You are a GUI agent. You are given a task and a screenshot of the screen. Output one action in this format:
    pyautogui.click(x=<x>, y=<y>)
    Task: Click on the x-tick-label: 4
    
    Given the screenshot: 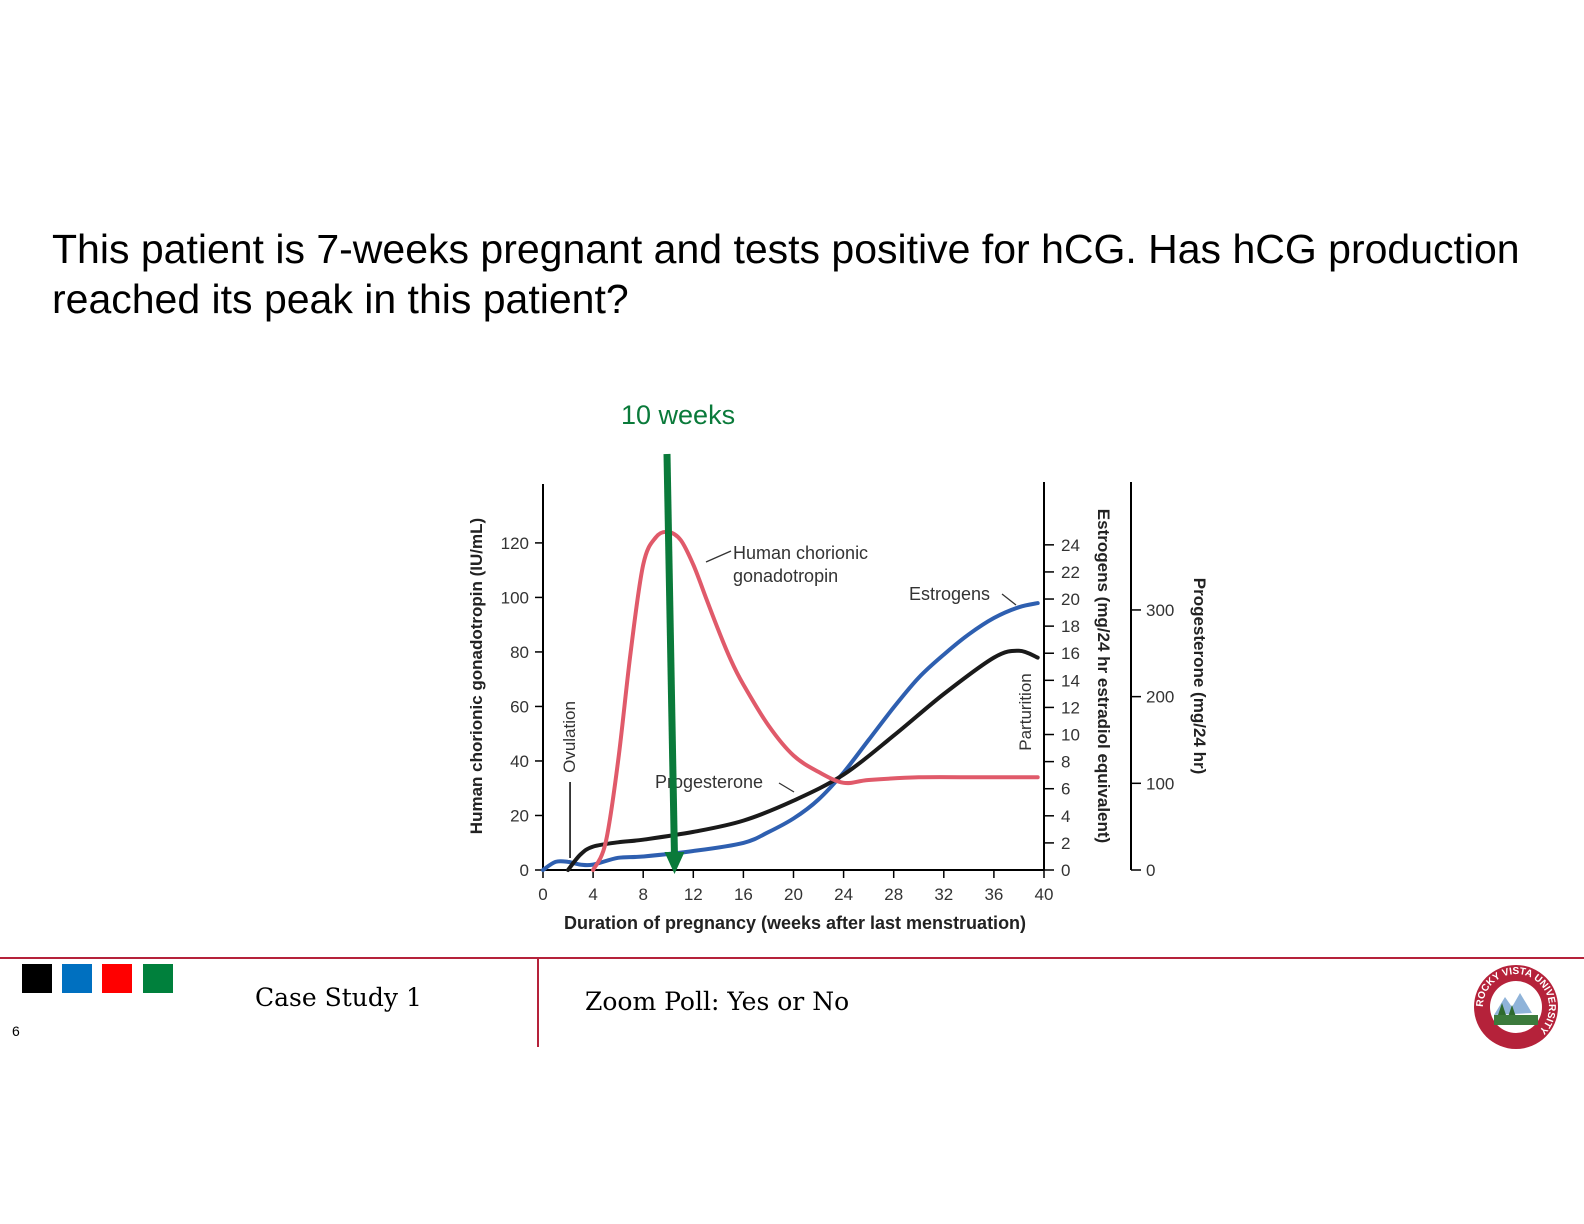 What is the action you would take?
    pyautogui.click(x=592, y=894)
    